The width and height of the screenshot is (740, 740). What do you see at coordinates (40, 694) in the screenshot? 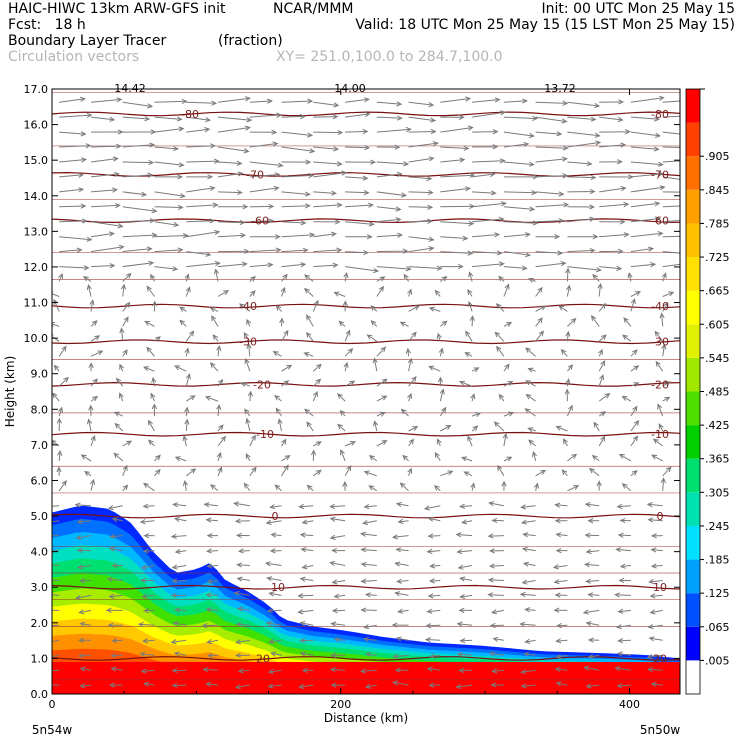
I see `y-tick-label: 0.0` at bounding box center [40, 694].